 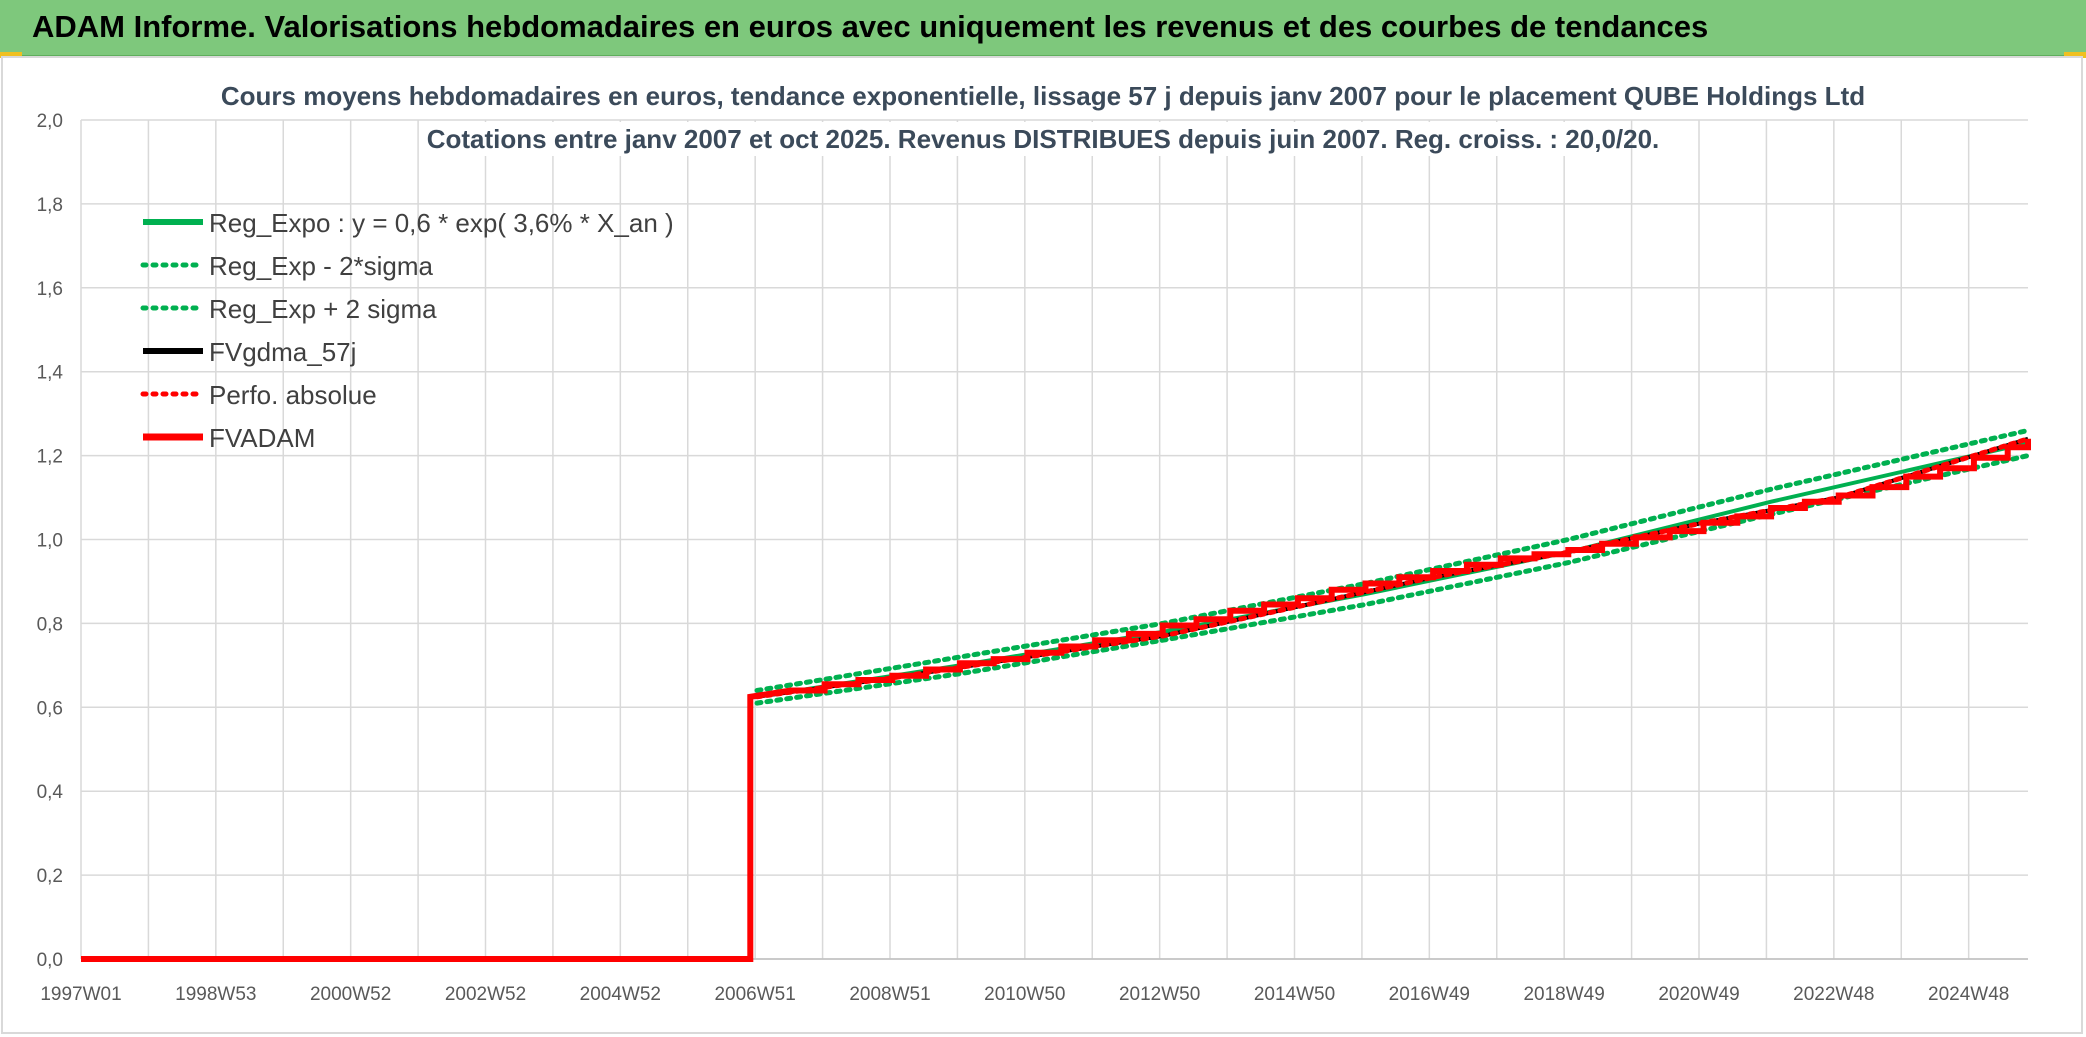 What do you see at coordinates (1968, 994) in the screenshot?
I see `x-tick-label: 2024W48` at bounding box center [1968, 994].